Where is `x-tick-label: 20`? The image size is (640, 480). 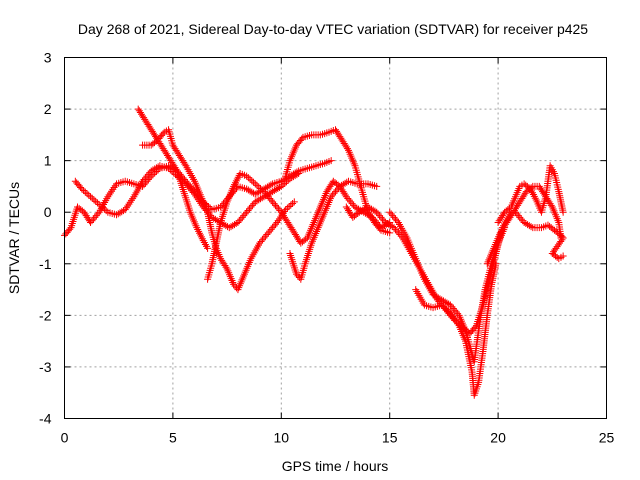
x-tick-label: 20 is located at coordinates (498, 438).